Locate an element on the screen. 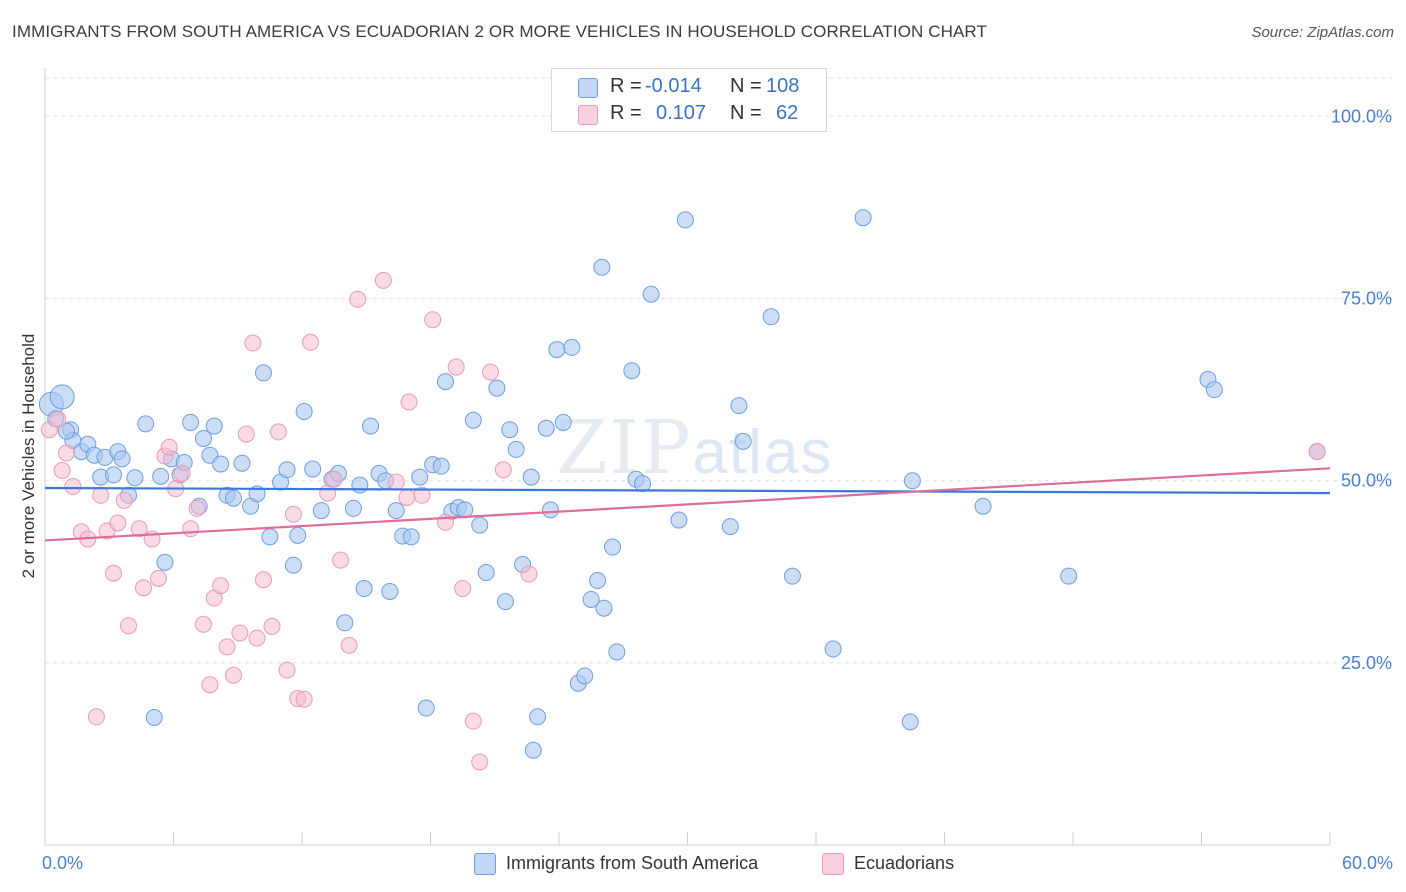 This screenshot has height=892, width=1406. legend-n-value: 62 is located at coordinates (787, 113).